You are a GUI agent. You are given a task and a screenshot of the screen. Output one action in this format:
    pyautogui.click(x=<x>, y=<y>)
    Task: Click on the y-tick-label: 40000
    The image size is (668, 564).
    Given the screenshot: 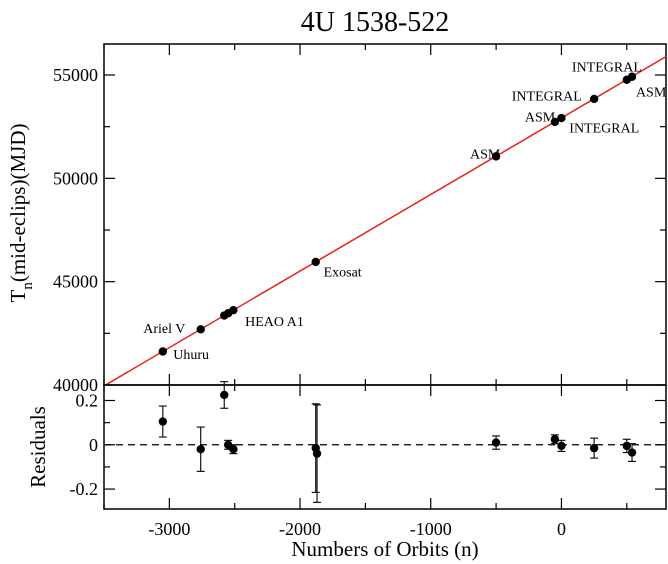 What is the action you would take?
    pyautogui.click(x=75, y=385)
    